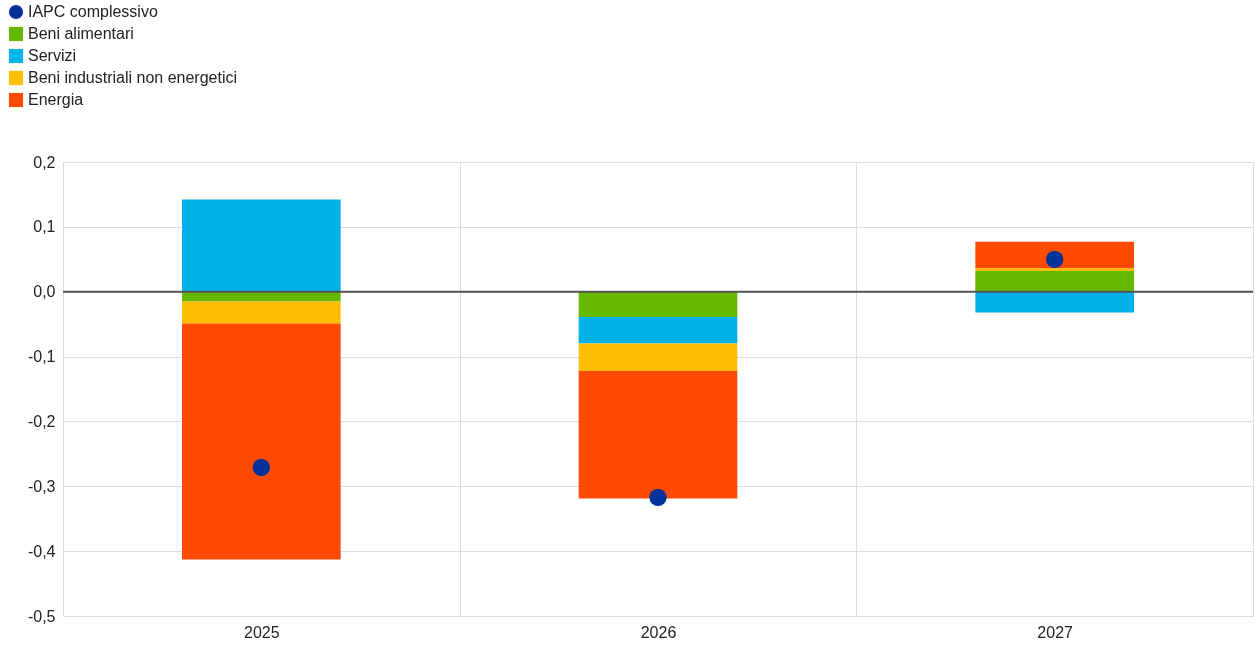 This screenshot has width=1257, height=653. What do you see at coordinates (41, 357) in the screenshot?
I see `y-tick-label: -0,1` at bounding box center [41, 357].